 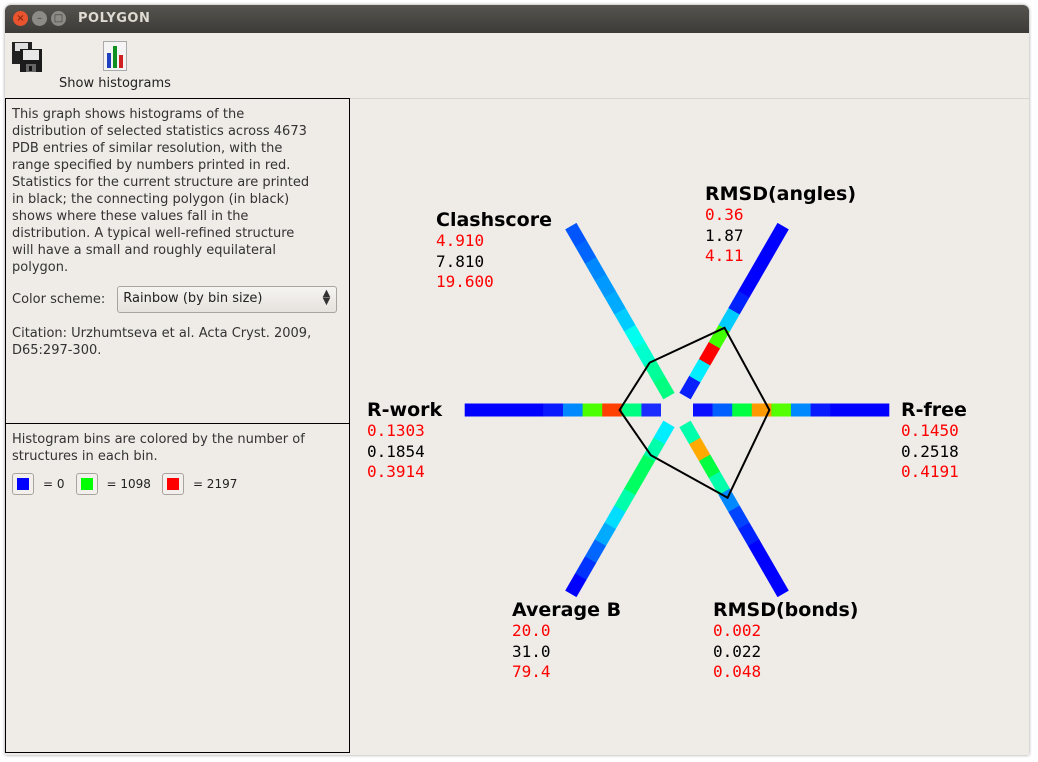 I want to click on bar-chart-icon, so click(x=115, y=56).